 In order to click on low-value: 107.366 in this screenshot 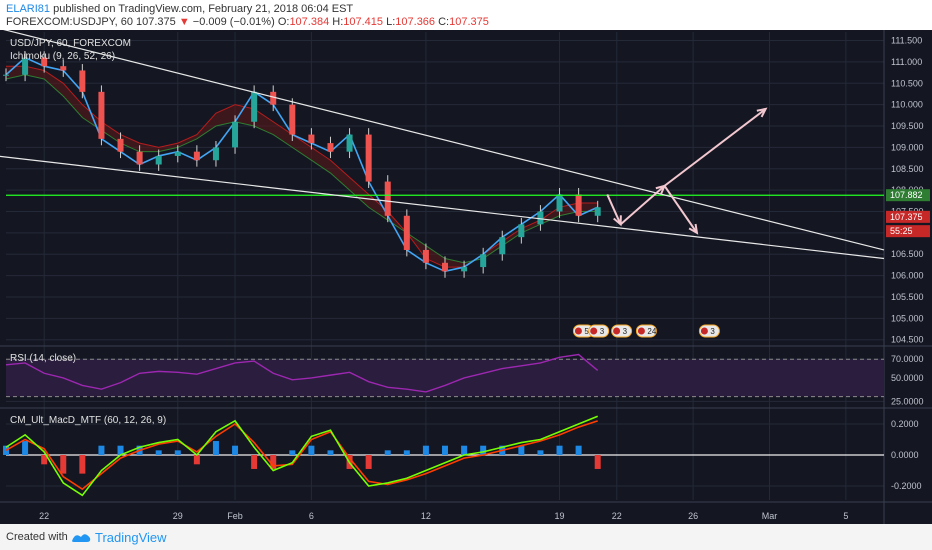, I will do `click(415, 22)`.